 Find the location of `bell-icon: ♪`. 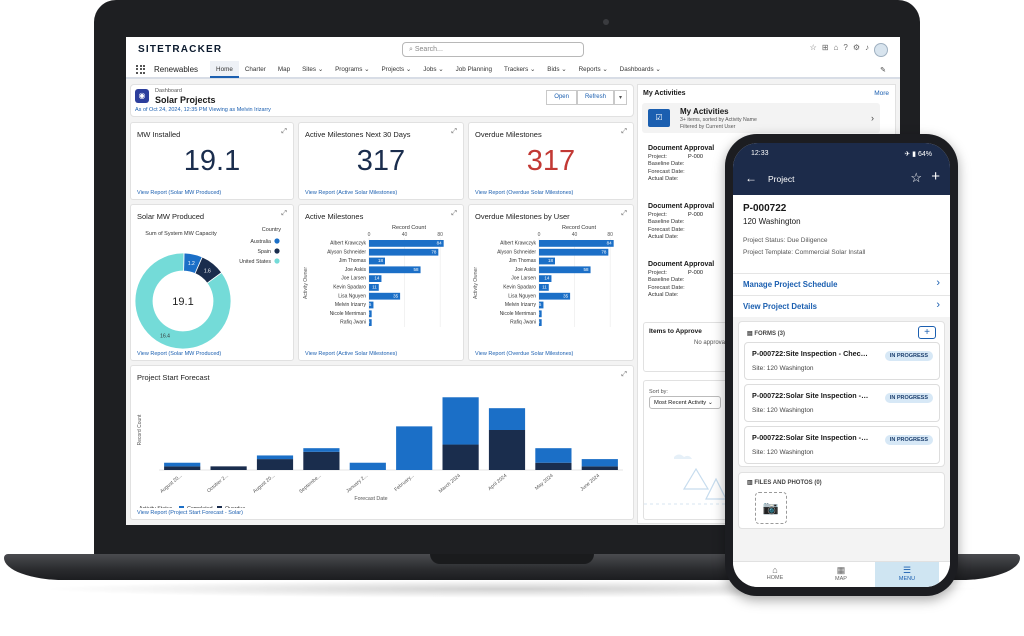

bell-icon: ♪ is located at coordinates (867, 47).